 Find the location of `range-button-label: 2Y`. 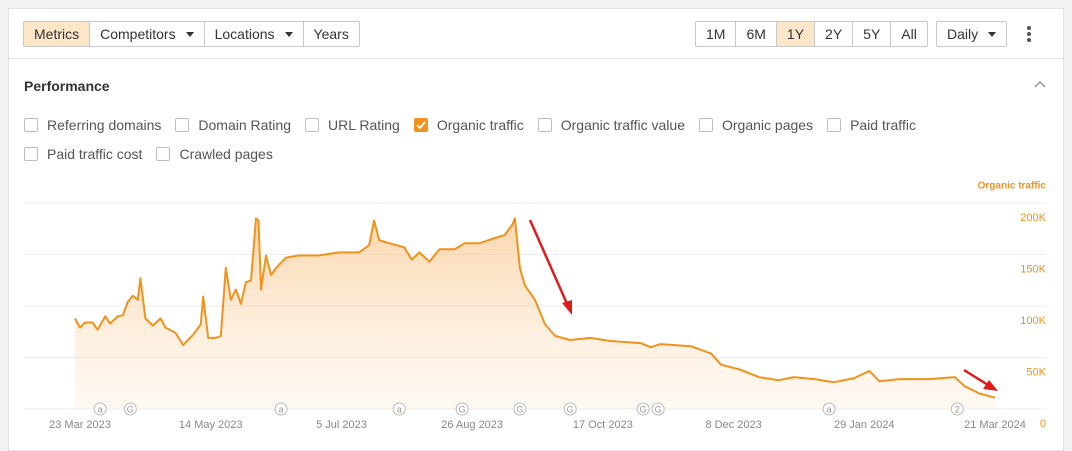

range-button-label: 2Y is located at coordinates (834, 34).